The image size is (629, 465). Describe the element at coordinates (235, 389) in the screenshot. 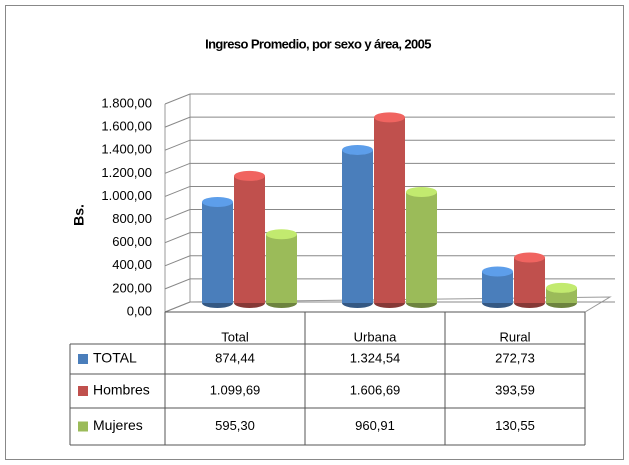

I see `table-value: 1.099,69` at that location.